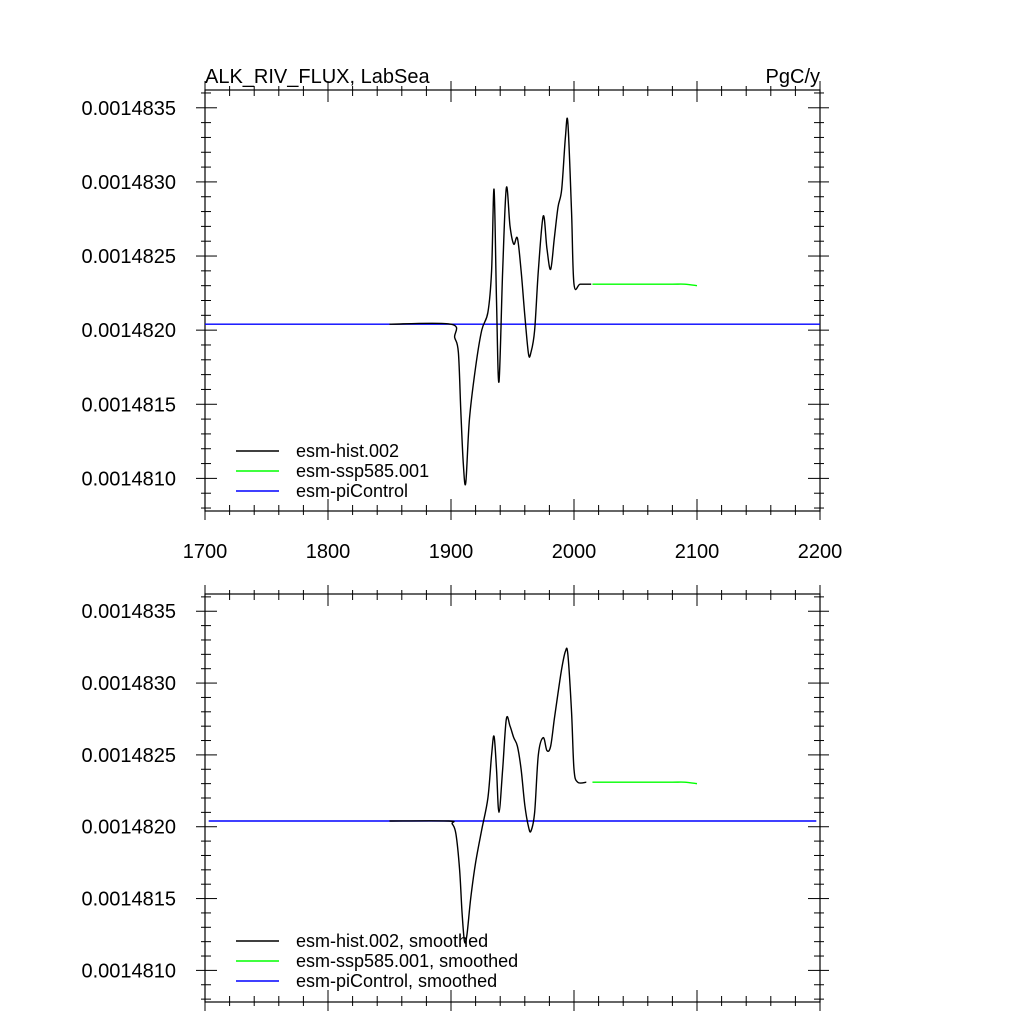 The image size is (1024, 1024). I want to click on chart-title-right: PgC/y, so click(793, 77).